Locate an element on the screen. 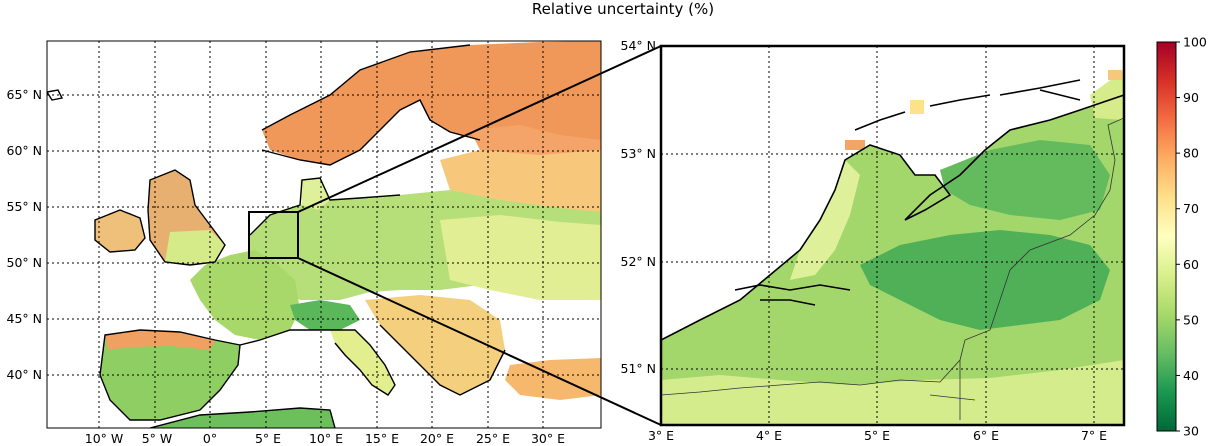  northeast-land is located at coordinates (1107, 95).